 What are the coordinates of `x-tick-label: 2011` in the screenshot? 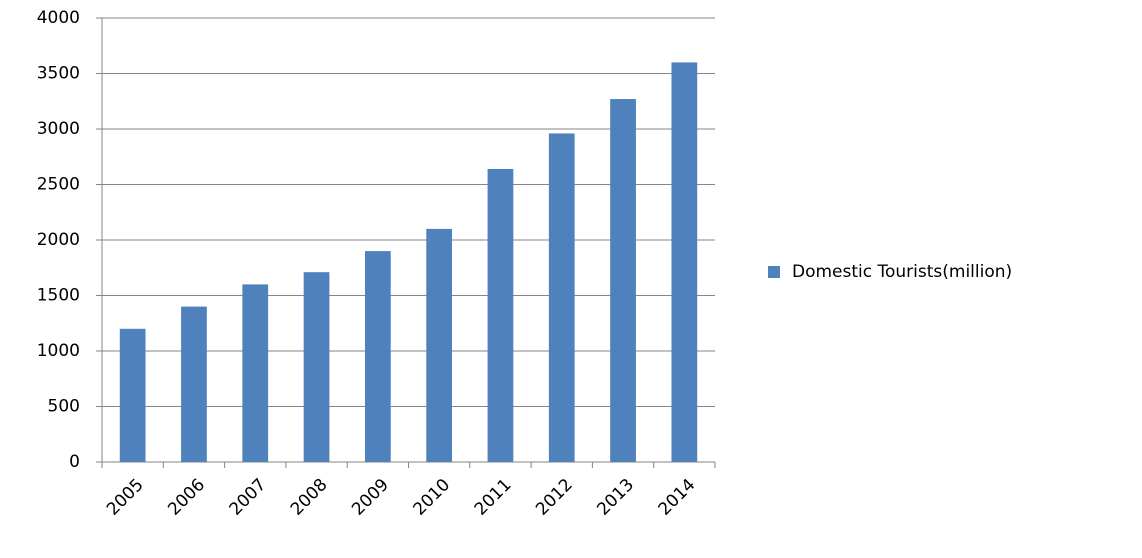 It's located at (493, 497).